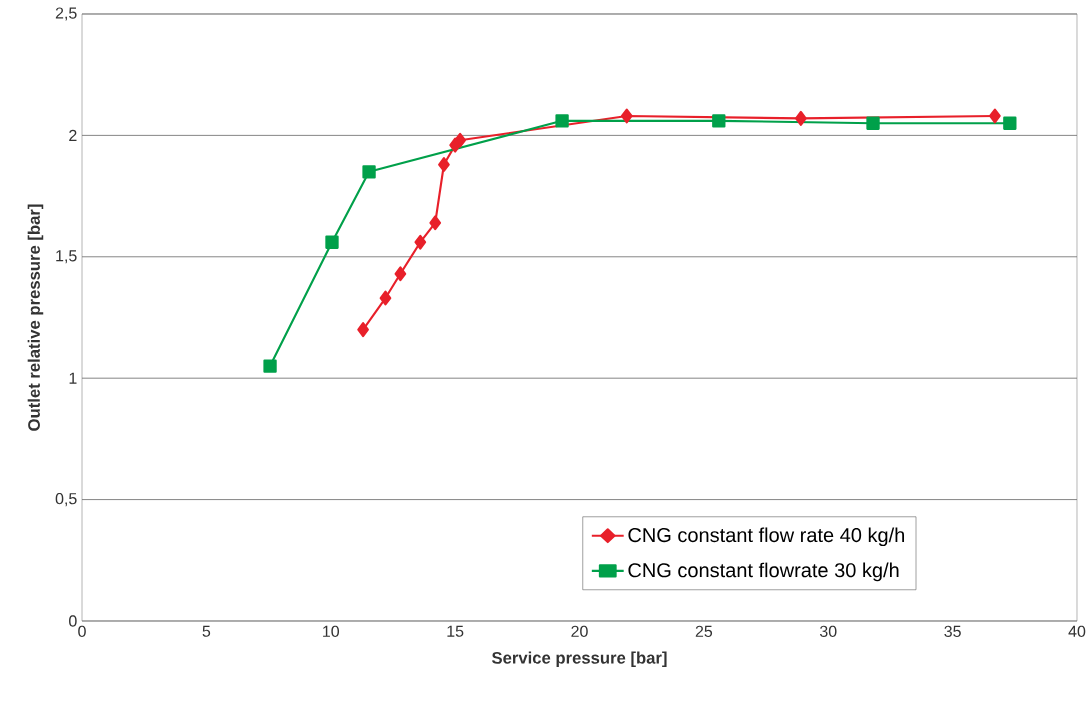  What do you see at coordinates (579, 659) in the screenshot?
I see `x-axis-title: Service pressure [bar]` at bounding box center [579, 659].